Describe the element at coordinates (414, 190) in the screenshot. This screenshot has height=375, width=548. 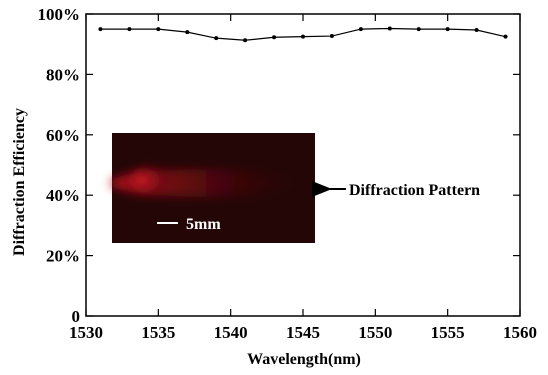
I see `inset-annotation-label: Diffraction Pattern` at that location.